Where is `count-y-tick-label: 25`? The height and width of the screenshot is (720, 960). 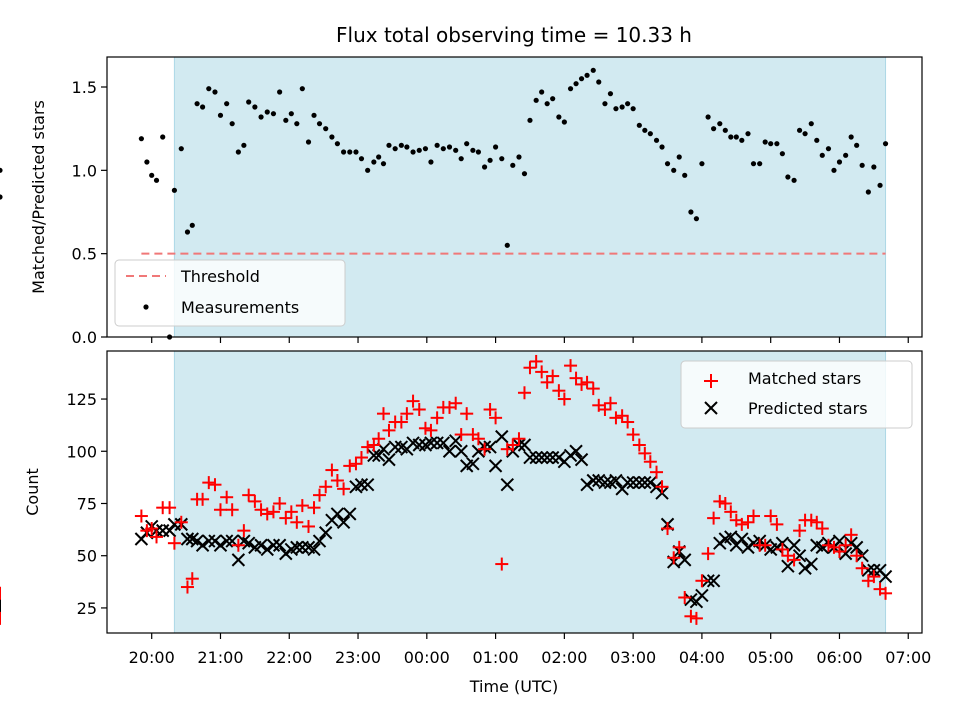
count-y-tick-label: 25 is located at coordinates (87, 608).